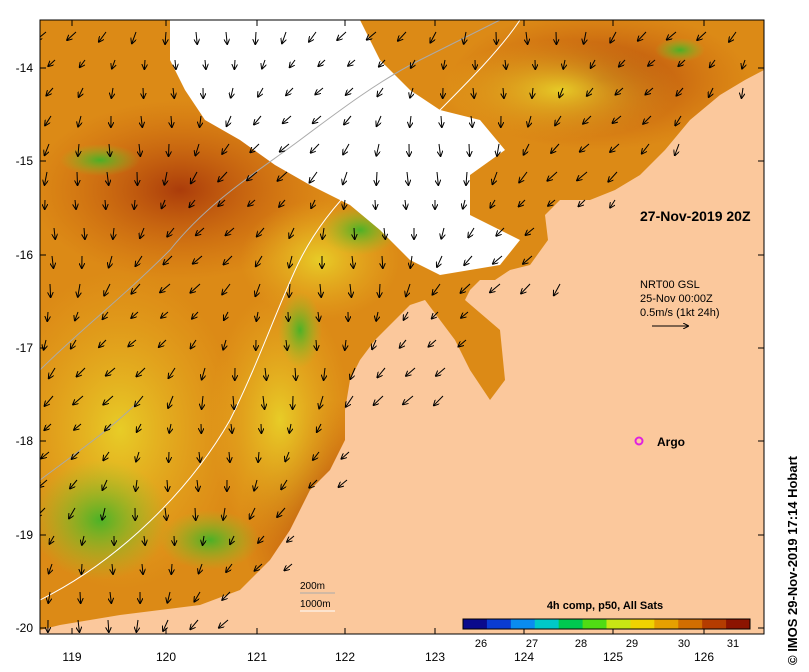  What do you see at coordinates (660, 442) in the screenshot?
I see `argo-float: Argo` at bounding box center [660, 442].